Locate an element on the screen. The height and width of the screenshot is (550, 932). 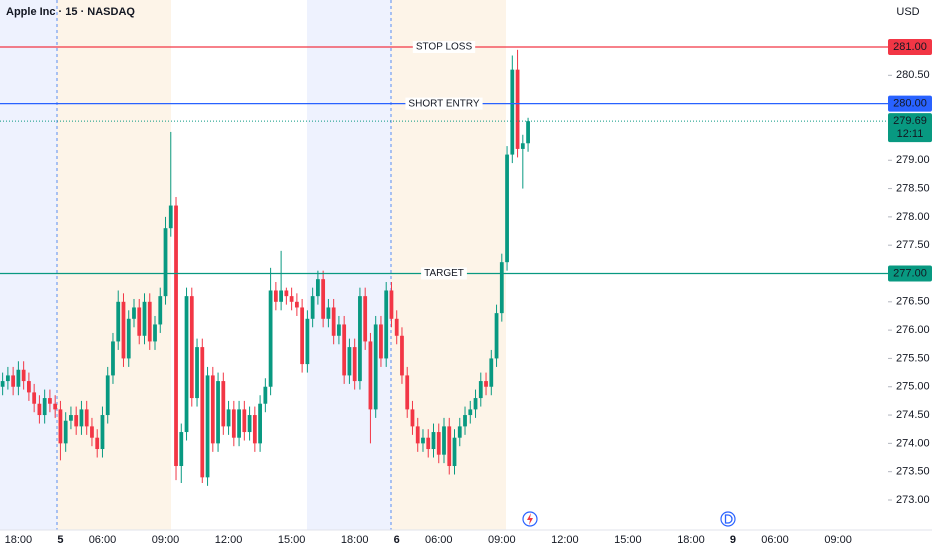
symbol-title: Apple Inc · 15 · NASDAQ is located at coordinates (70, 12).